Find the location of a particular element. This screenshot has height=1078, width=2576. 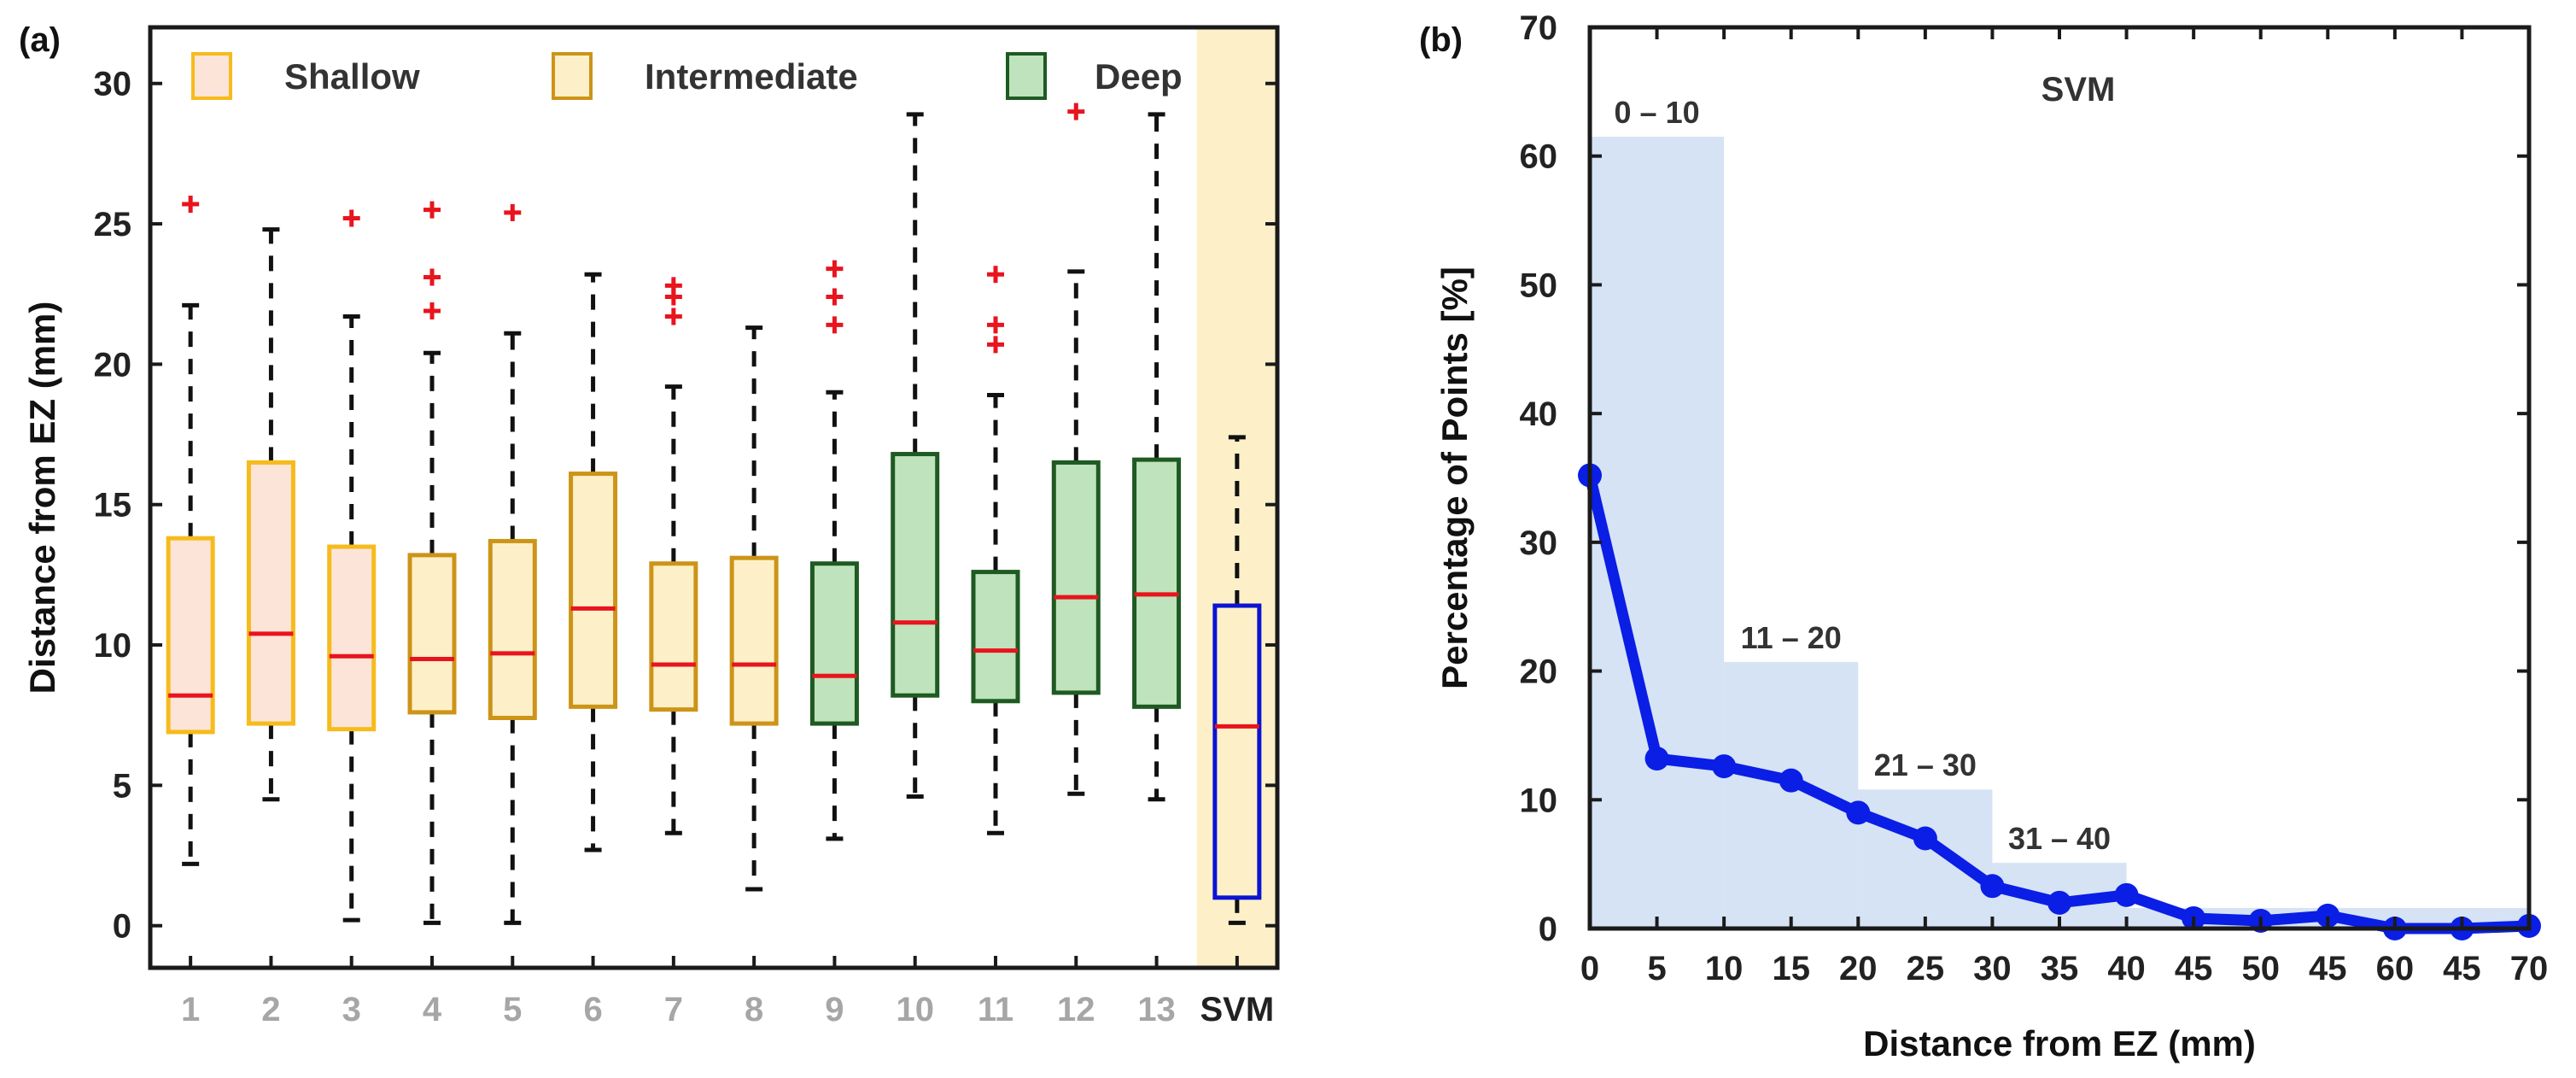

legend-label: Deep is located at coordinates (1139, 77).